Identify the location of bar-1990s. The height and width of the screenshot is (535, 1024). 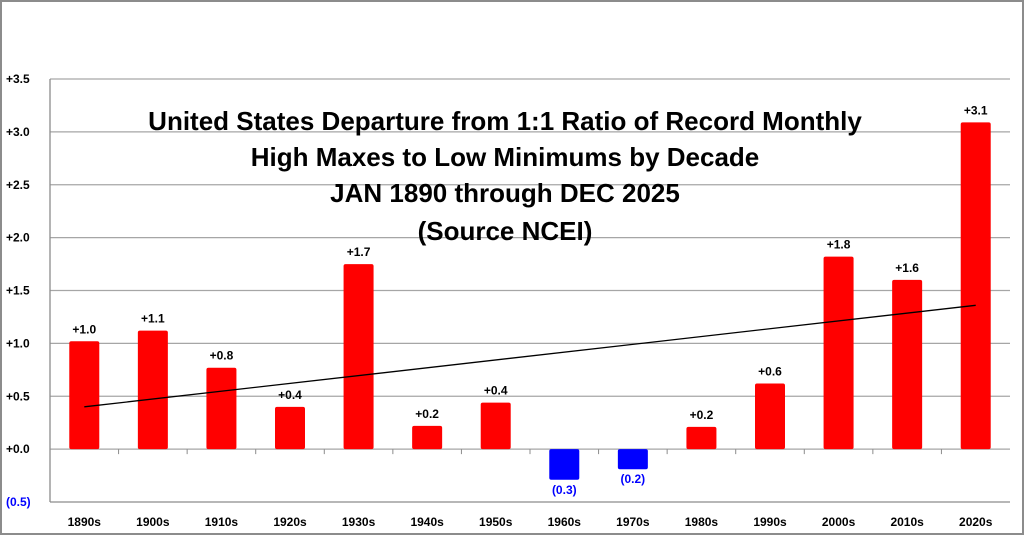
(770, 416).